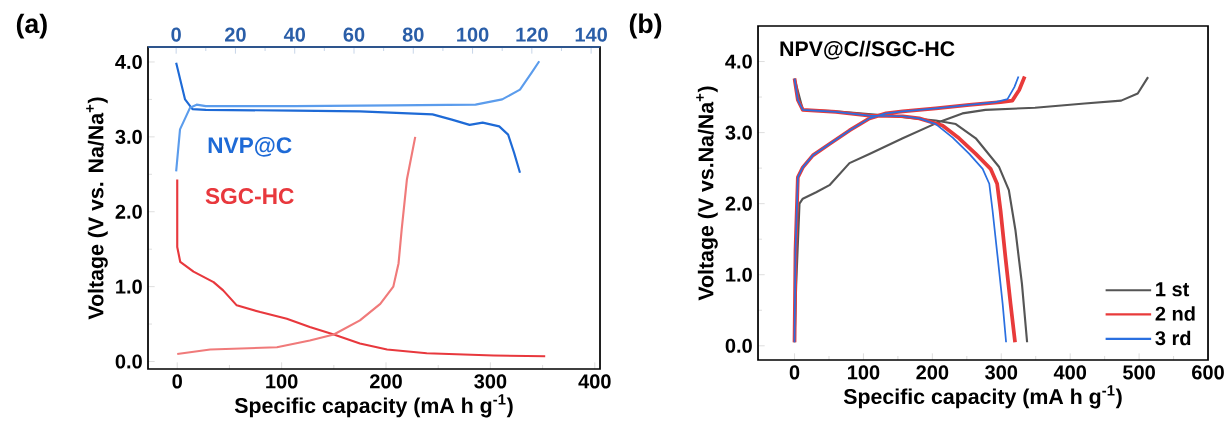 The width and height of the screenshot is (1231, 432). I want to click on series-label: NVP@C, so click(250, 146).